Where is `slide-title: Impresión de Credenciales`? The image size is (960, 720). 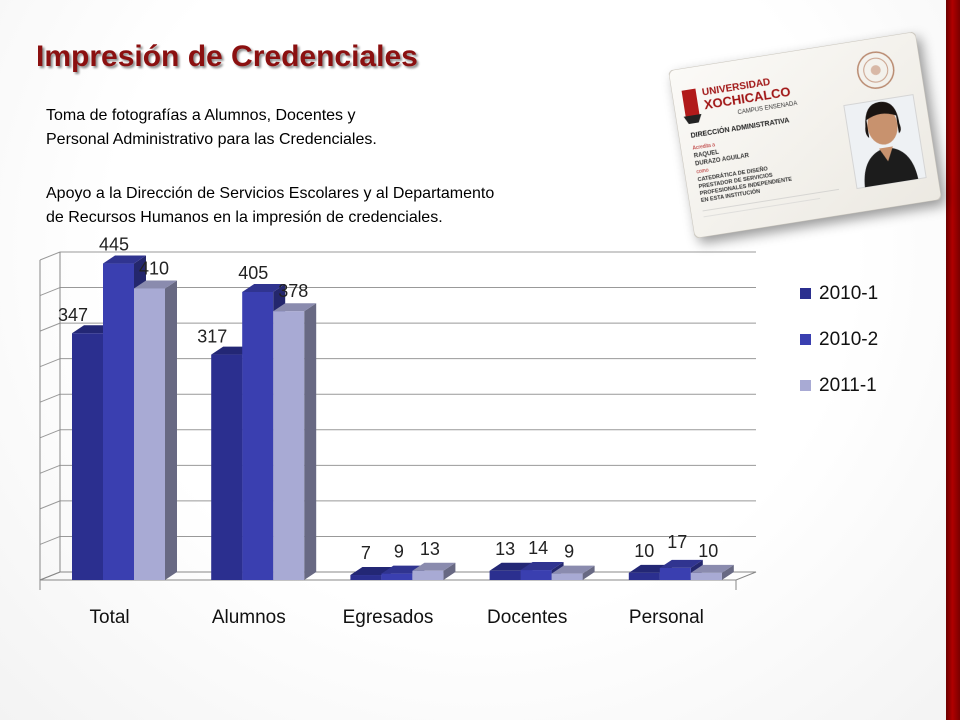
slide-title: Impresión de Credenciales is located at coordinates (227, 56).